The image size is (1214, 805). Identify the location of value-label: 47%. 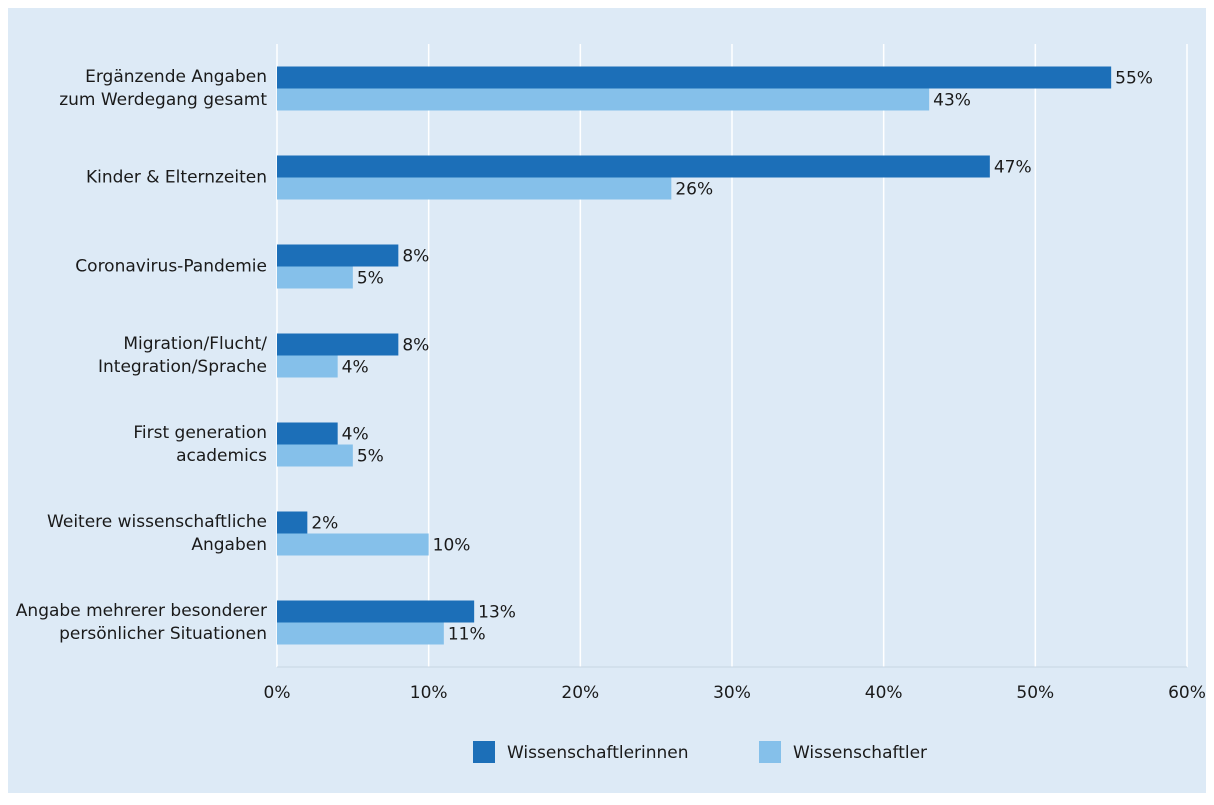
(1013, 168).